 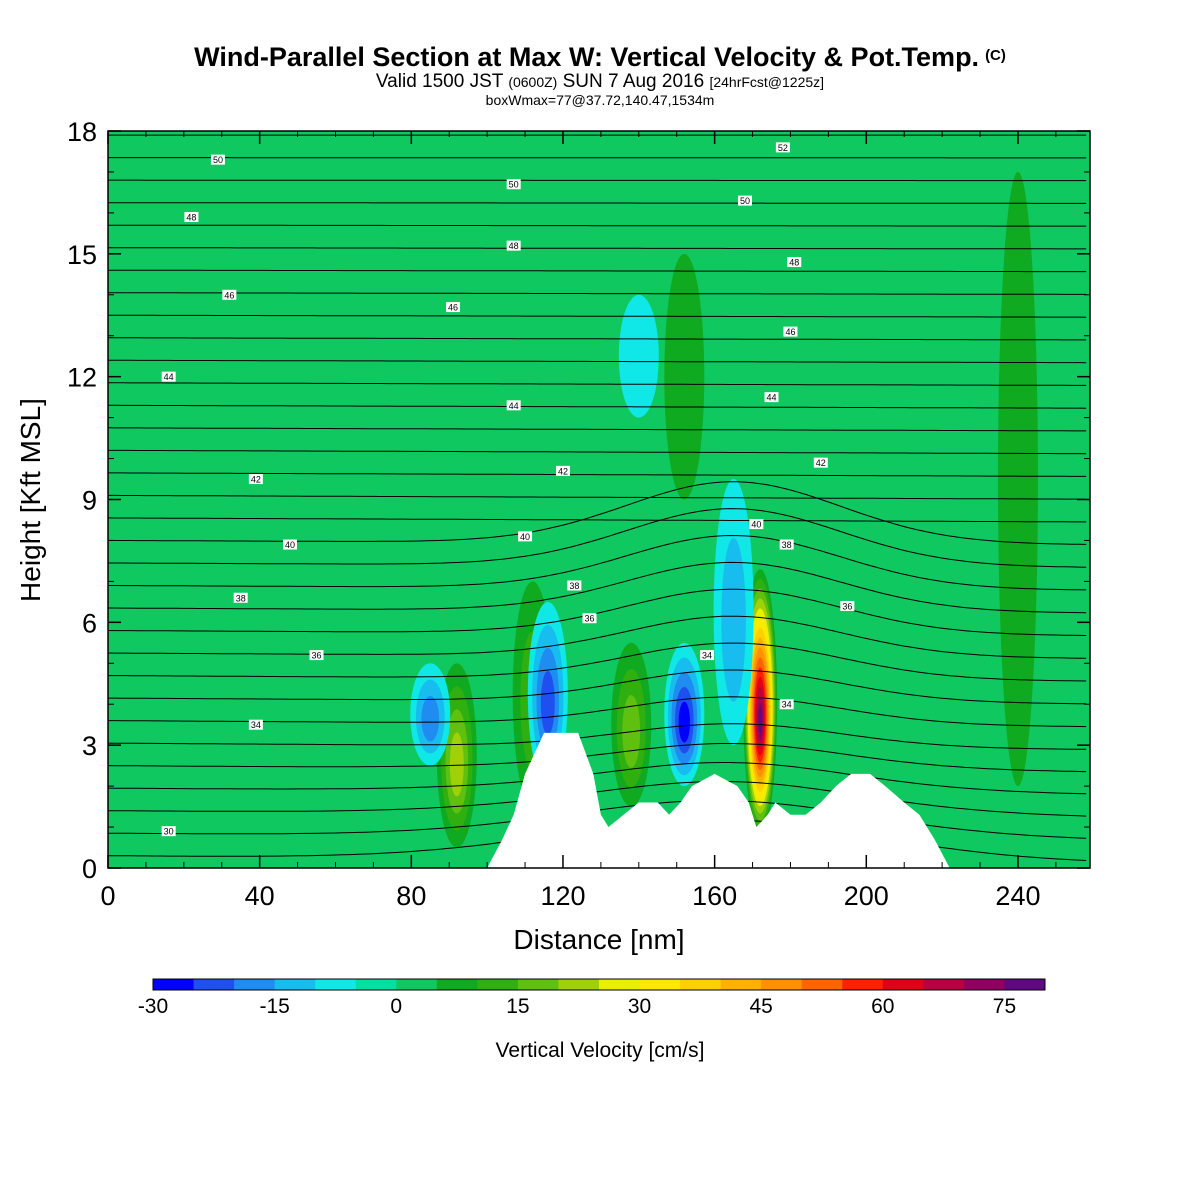 I want to click on subtitle-part2: (0600Z), so click(x=533, y=82).